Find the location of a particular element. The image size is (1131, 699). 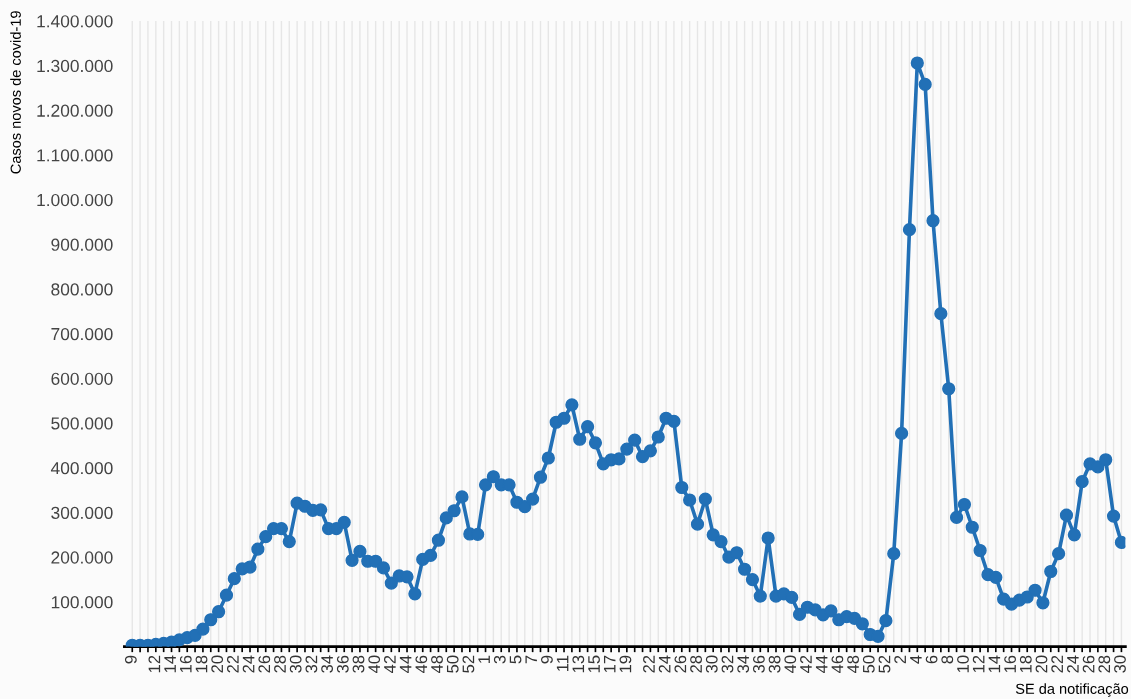

x-tick-label: 17 is located at coordinates (609, 664).